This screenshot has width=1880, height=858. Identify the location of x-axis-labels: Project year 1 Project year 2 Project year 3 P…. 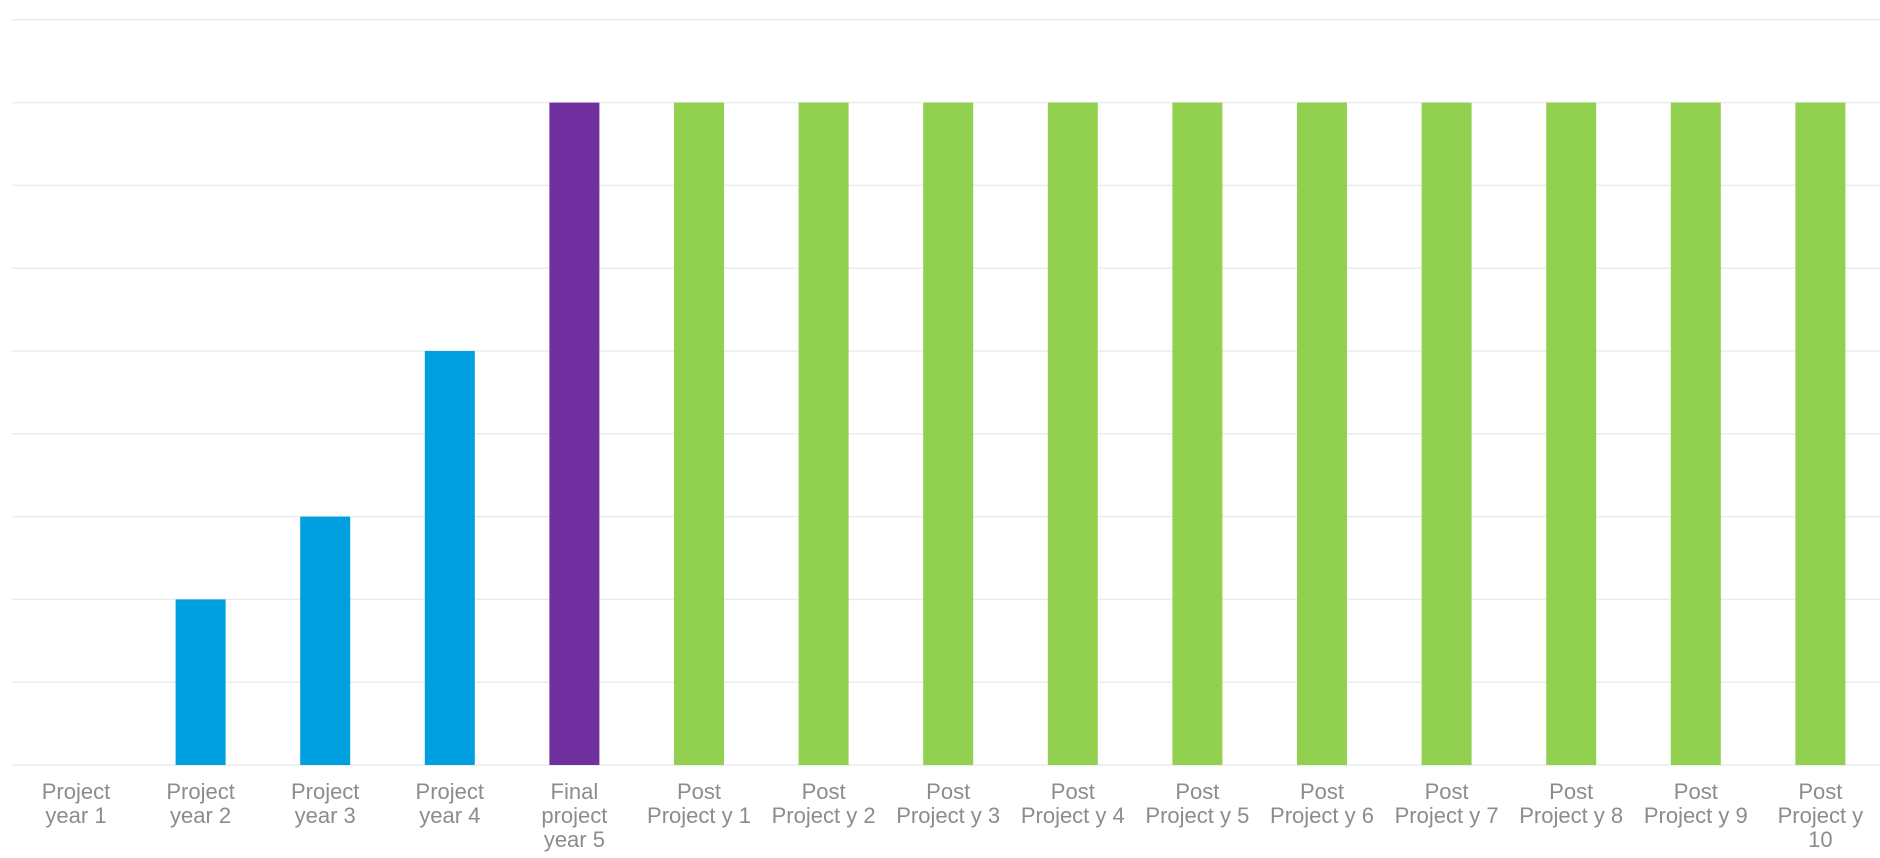
(952, 815).